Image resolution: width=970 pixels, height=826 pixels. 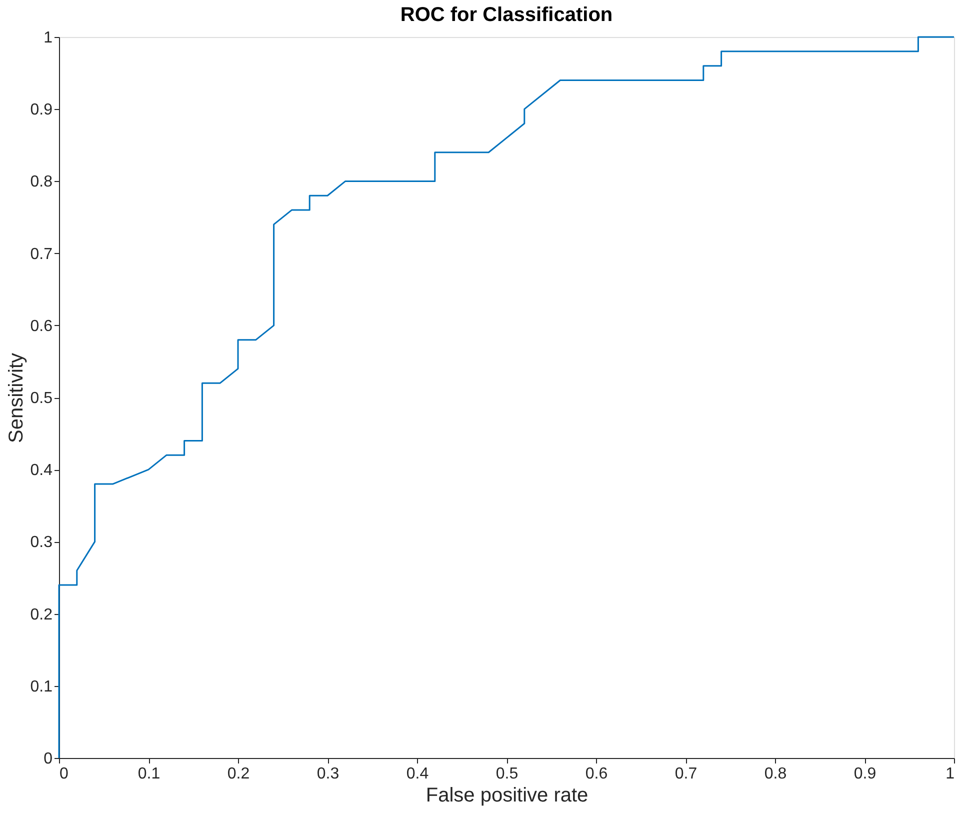 I want to click on x-tick-label: 0.5, so click(x=507, y=774).